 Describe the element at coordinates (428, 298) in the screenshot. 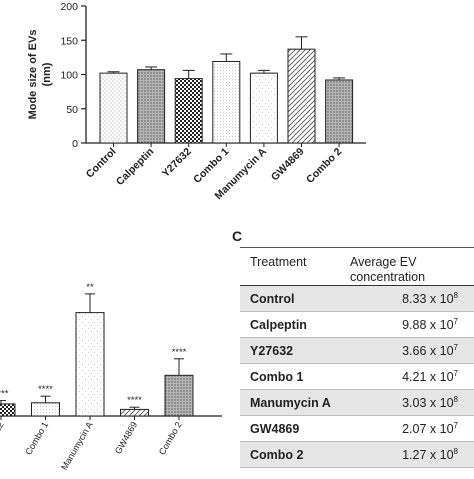

I see `concentration-mantissa: 8.33 x 10` at that location.